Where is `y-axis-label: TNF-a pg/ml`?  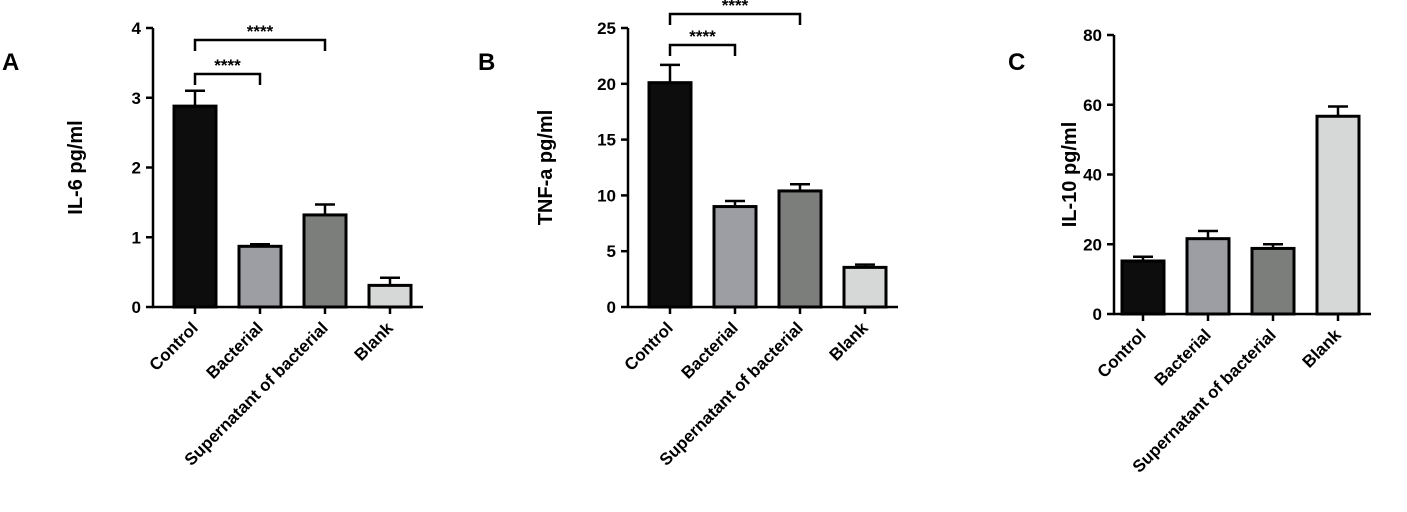
y-axis-label: TNF-a pg/ml is located at coordinates (546, 168).